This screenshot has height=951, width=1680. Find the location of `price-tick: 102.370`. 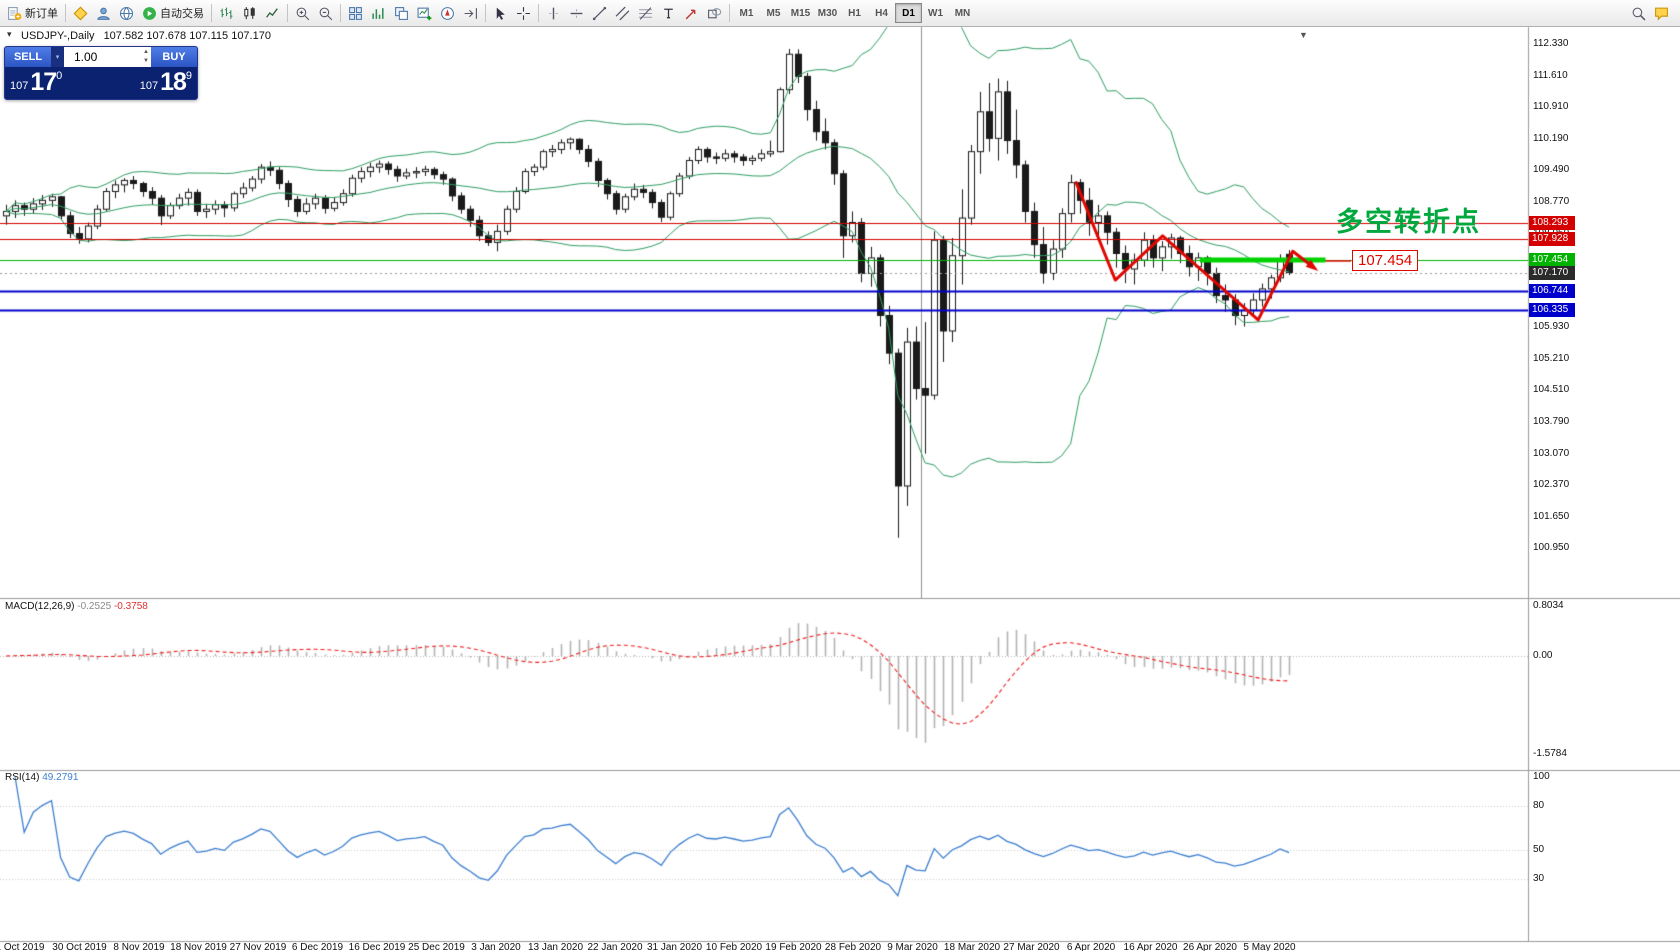

price-tick: 102.370 is located at coordinates (1551, 485).